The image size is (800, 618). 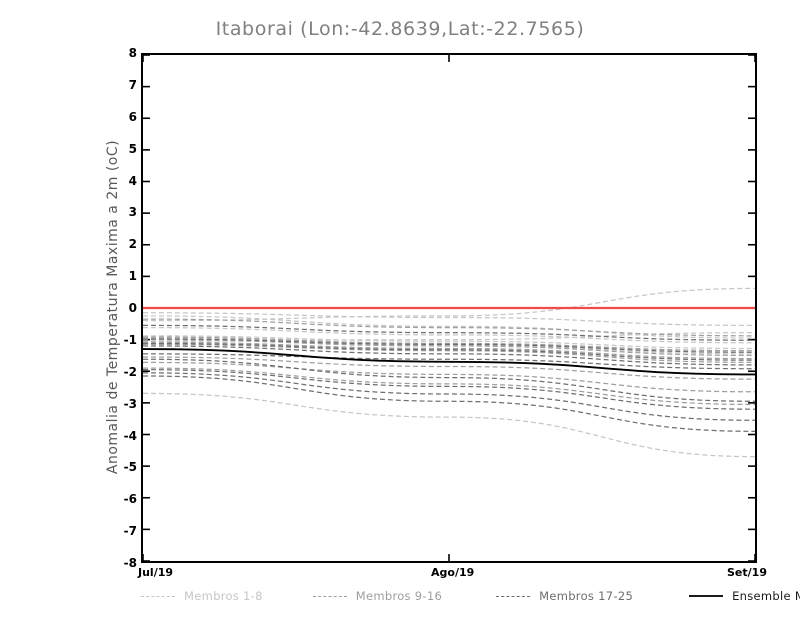 I want to click on legend-item: Membros 1-8, so click(x=202, y=596).